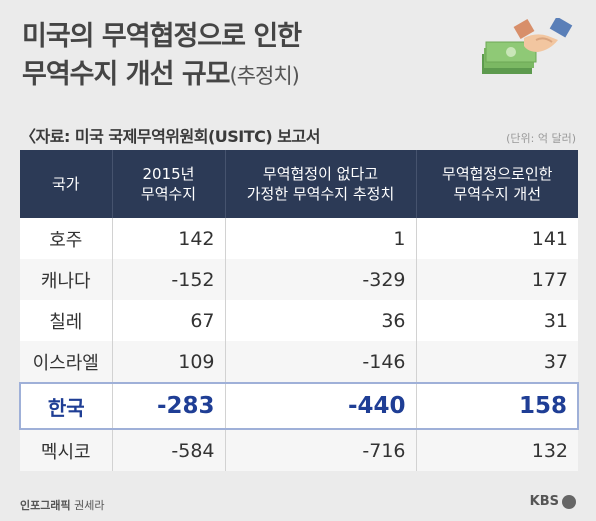 Image resolution: width=596 pixels, height=521 pixels. I want to click on cell-estimate: -329, so click(320, 279).